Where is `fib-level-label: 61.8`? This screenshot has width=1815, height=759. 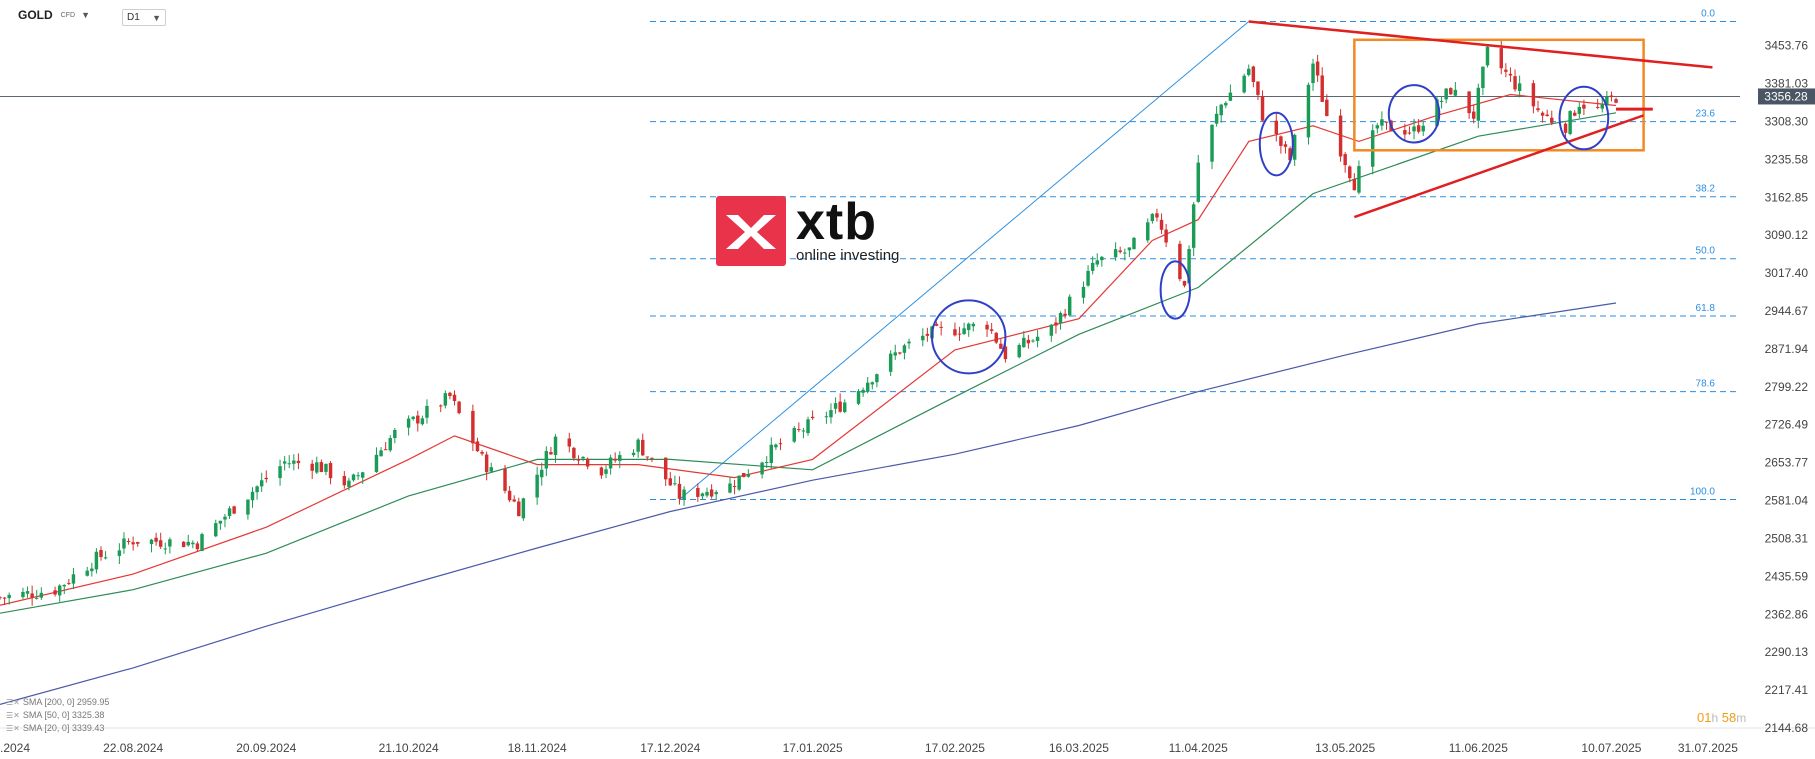
fib-level-label: 61.8 is located at coordinates (1706, 308).